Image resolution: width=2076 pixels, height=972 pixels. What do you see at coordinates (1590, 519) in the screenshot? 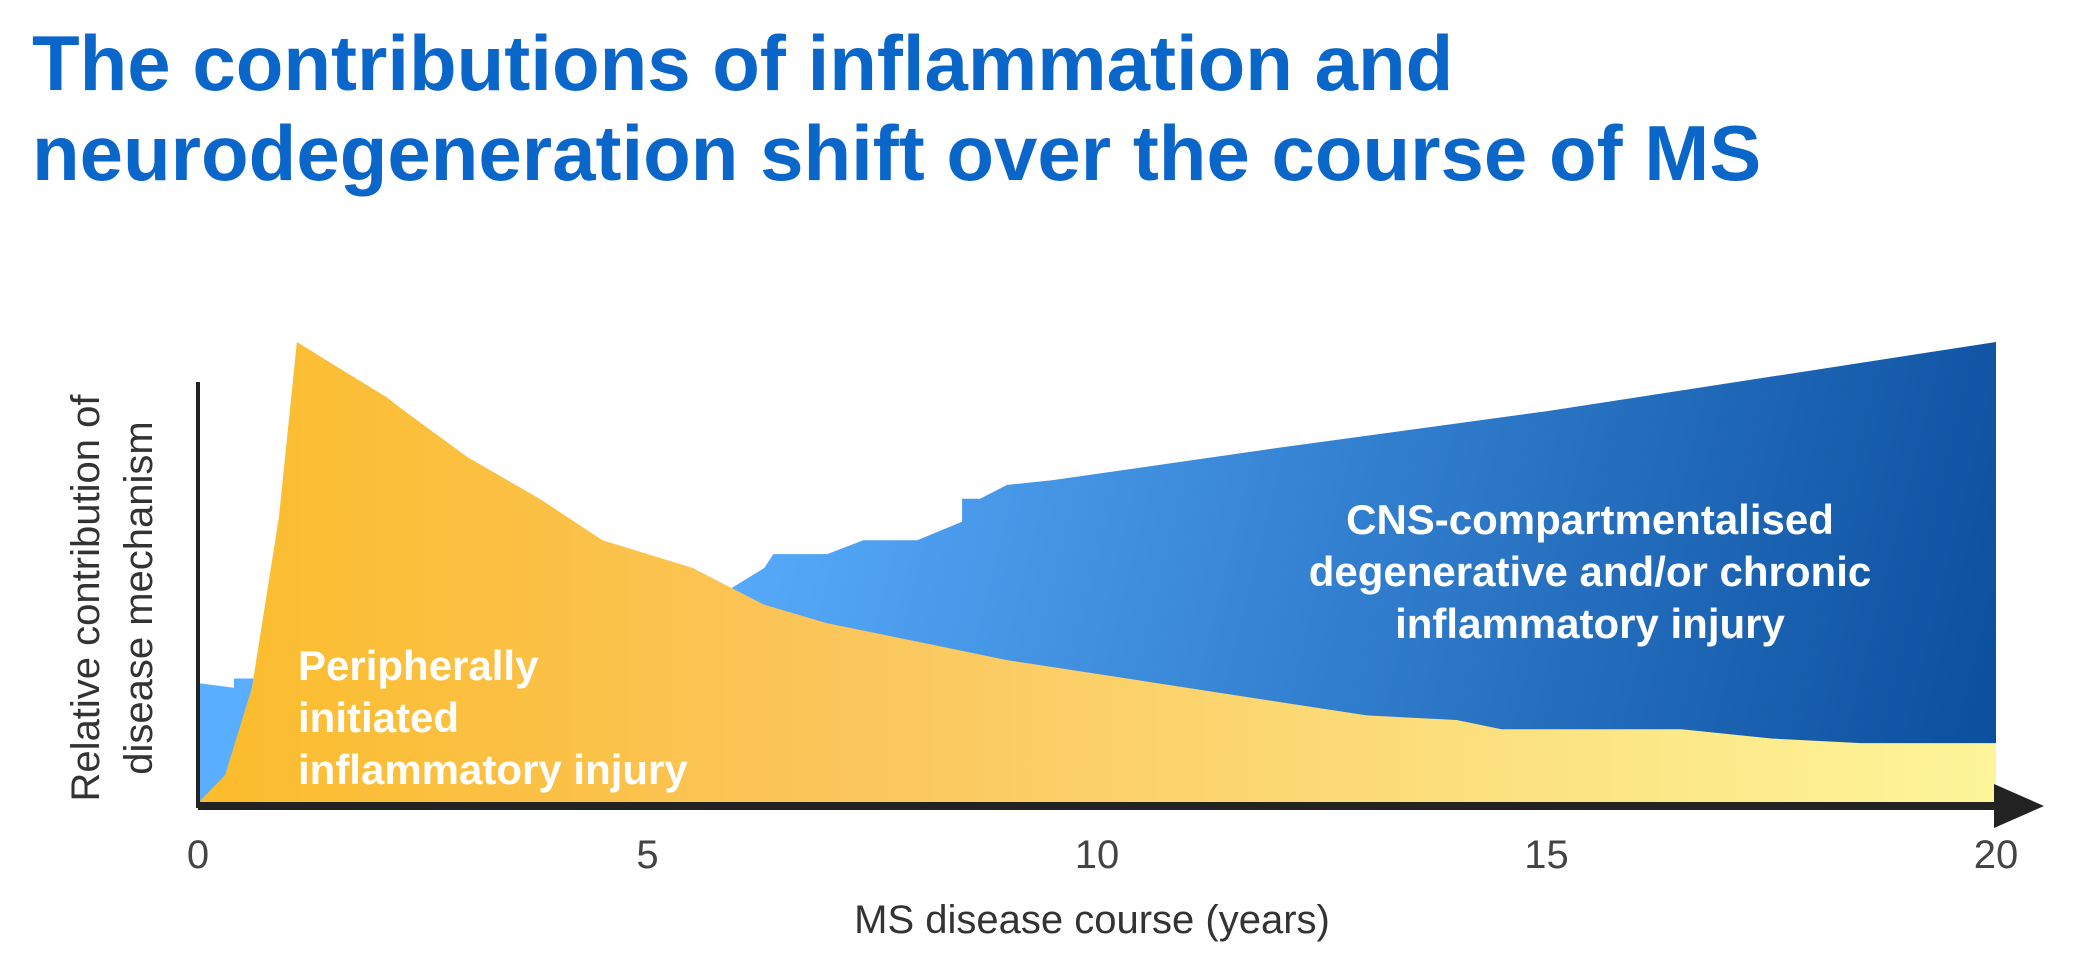
I see `annotation-cns-line-1: CNS-compartmentalised` at bounding box center [1590, 519].